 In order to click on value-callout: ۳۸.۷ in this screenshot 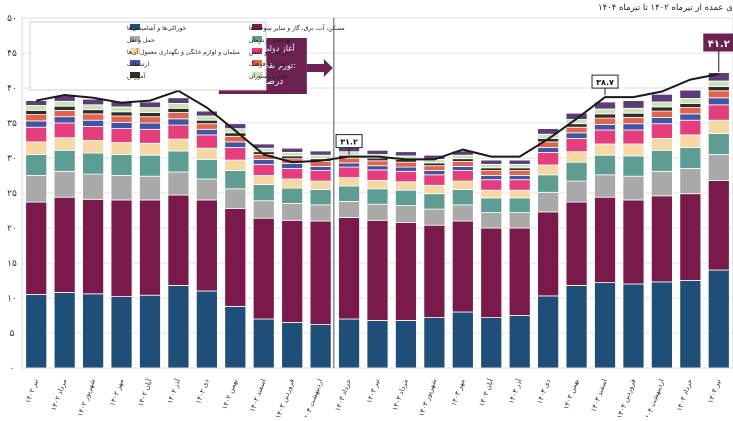, I will do `click(605, 85)`.